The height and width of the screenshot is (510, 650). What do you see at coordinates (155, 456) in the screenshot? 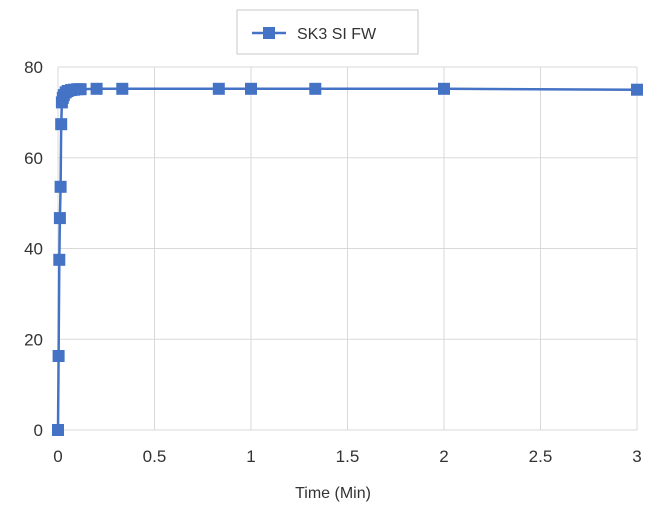
I see `x-tick-label: 0.5` at bounding box center [155, 456].